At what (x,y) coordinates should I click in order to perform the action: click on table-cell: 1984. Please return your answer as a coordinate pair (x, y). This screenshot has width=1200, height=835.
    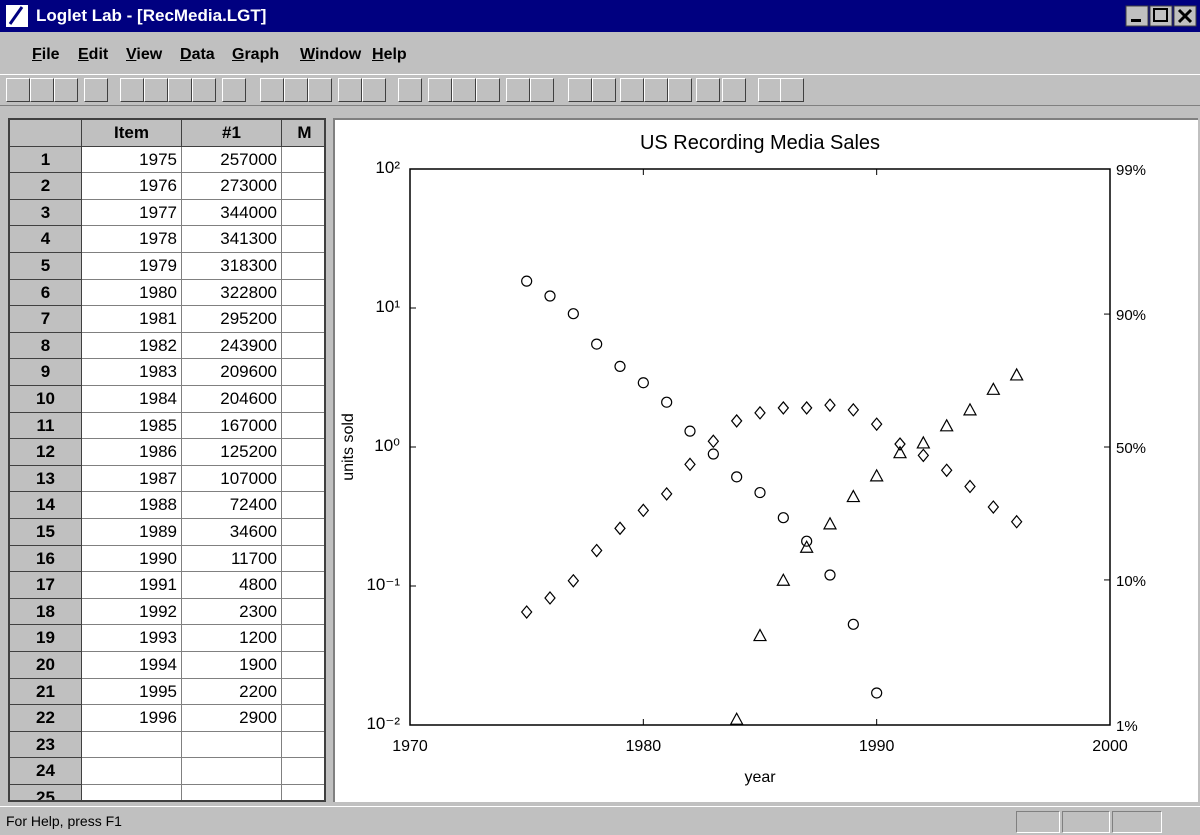
    Looking at the image, I should click on (132, 399).